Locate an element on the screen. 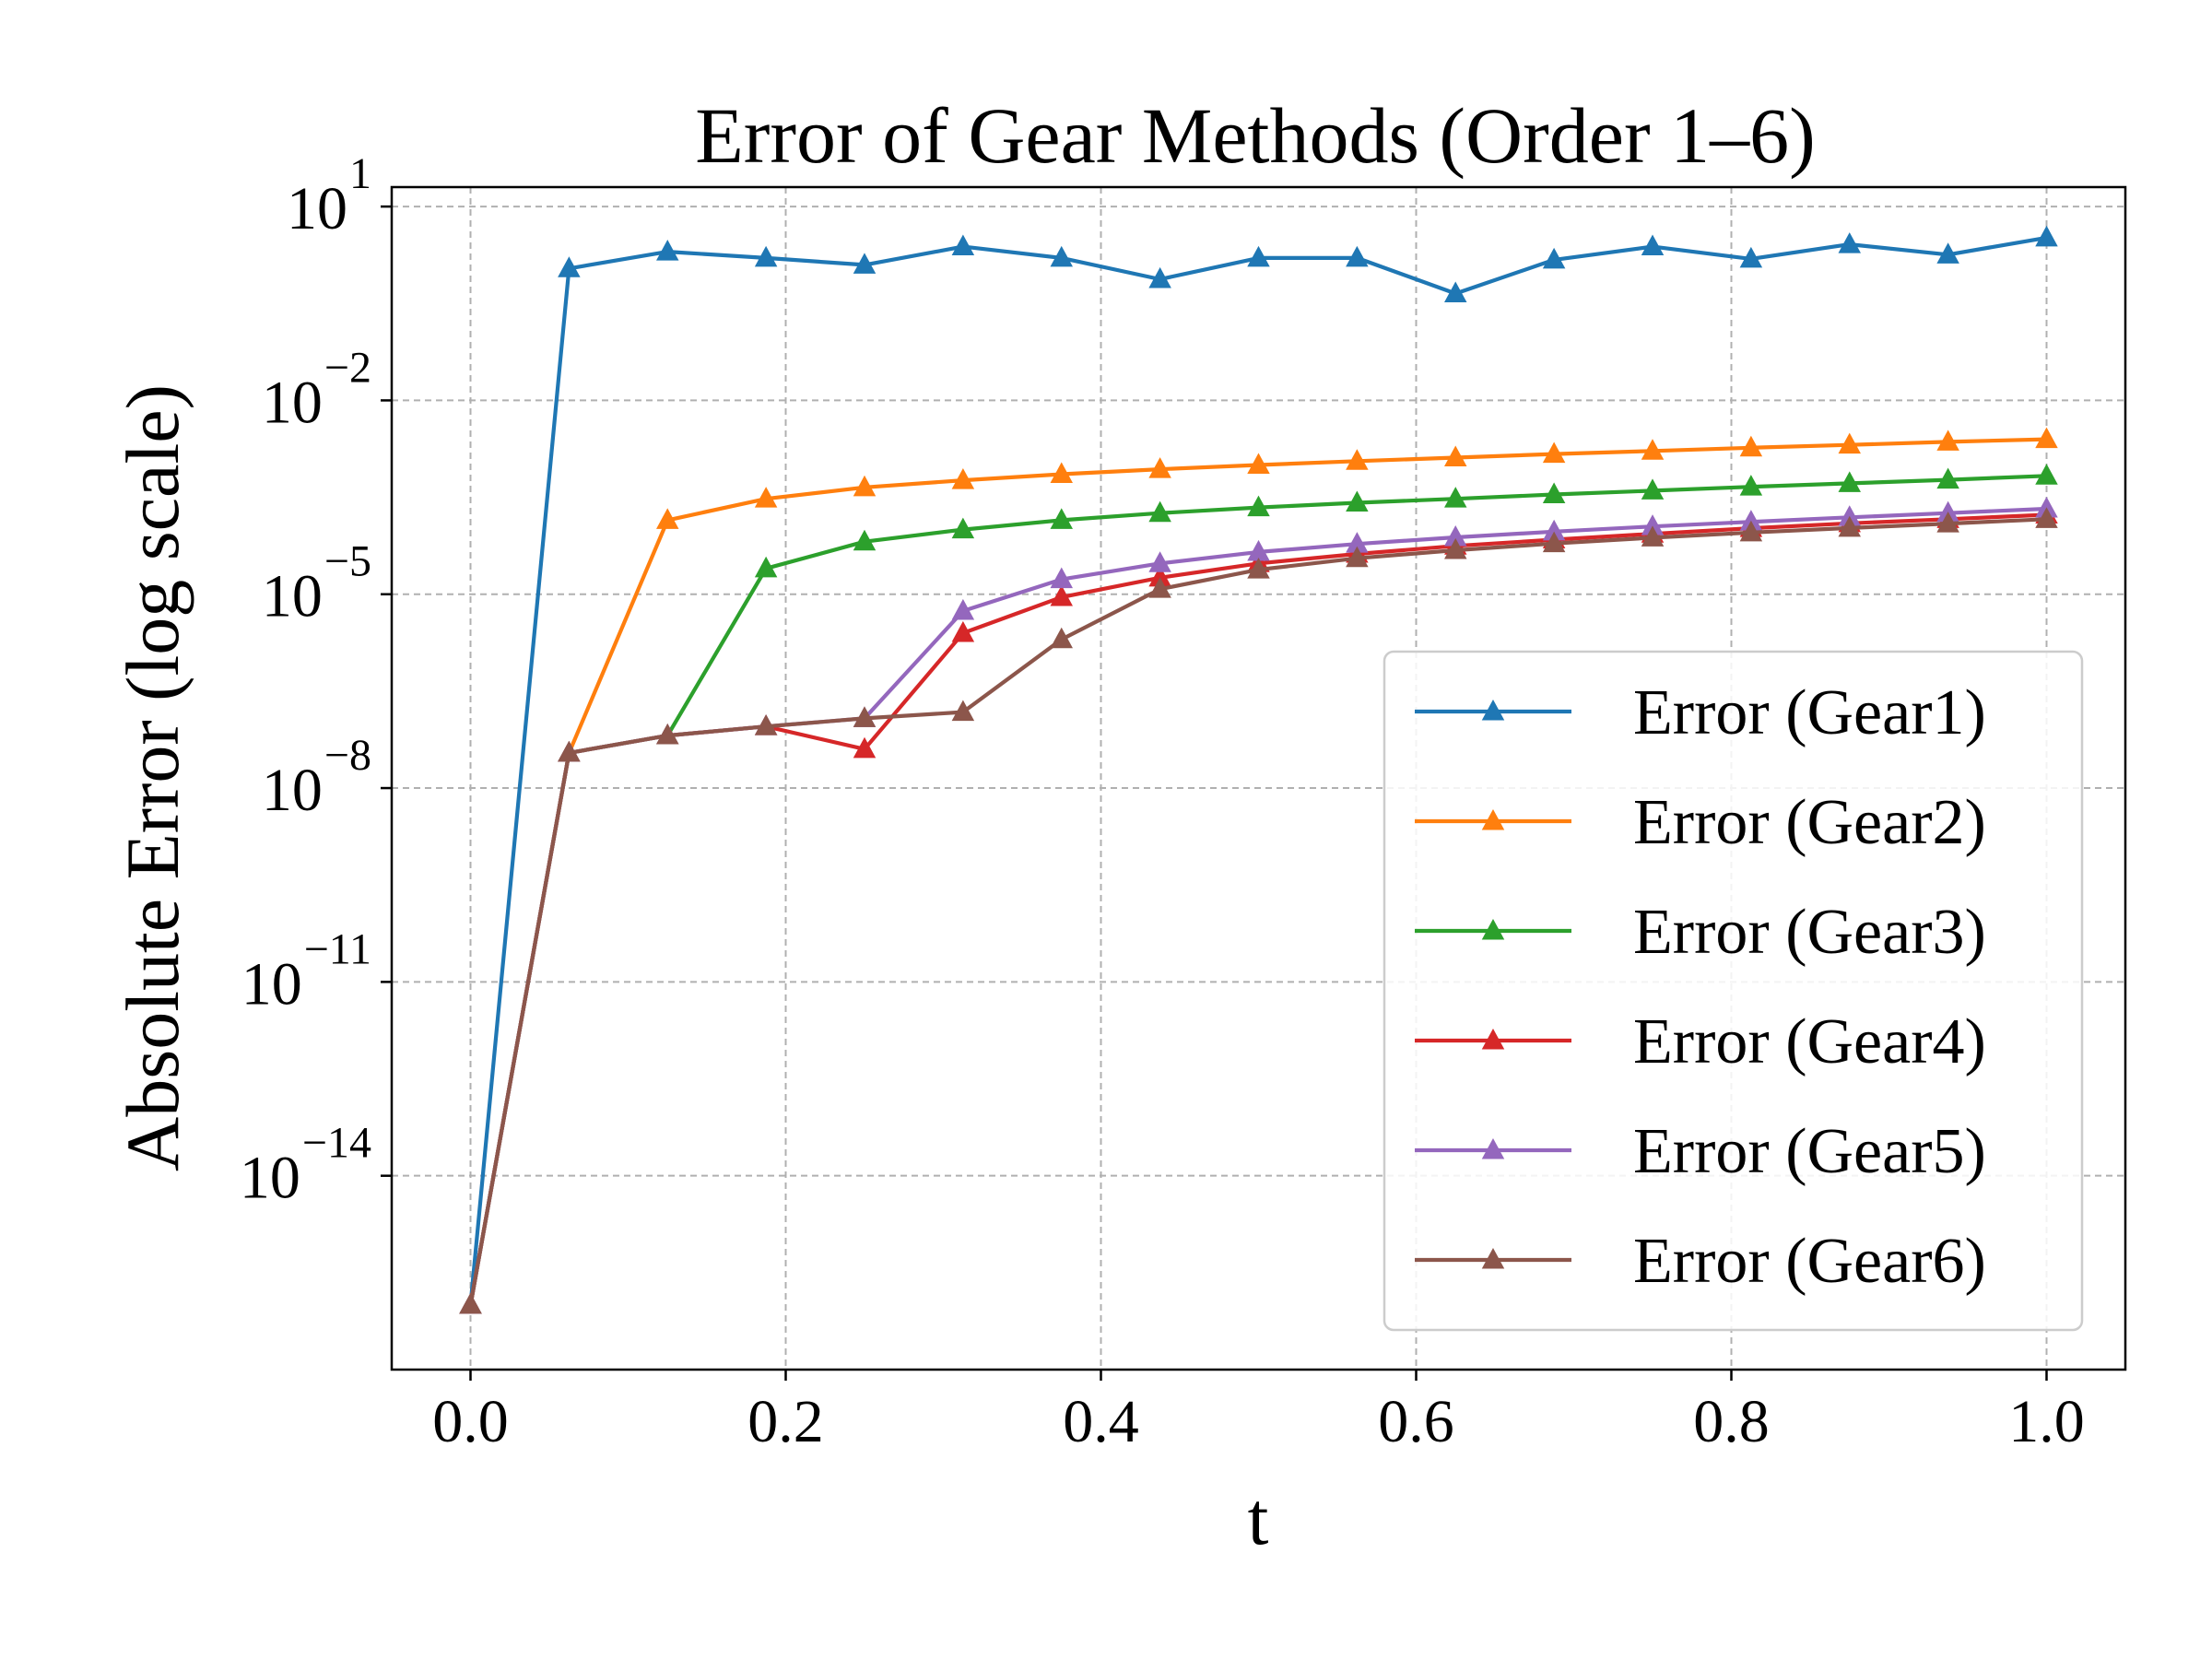 Image resolution: width=2212 pixels, height=1659 pixels. x-tick-label: 0.8 is located at coordinates (1731, 1421).